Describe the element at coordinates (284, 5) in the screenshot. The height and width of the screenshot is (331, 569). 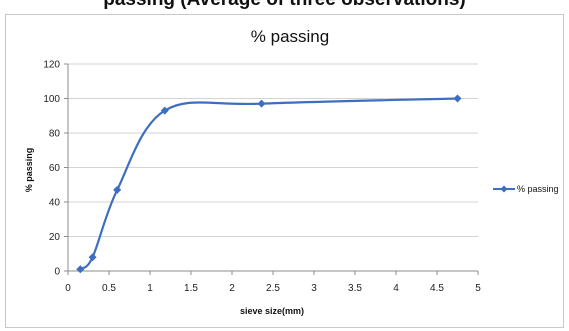
I see `page-caption: passing (Average of three observations)` at that location.